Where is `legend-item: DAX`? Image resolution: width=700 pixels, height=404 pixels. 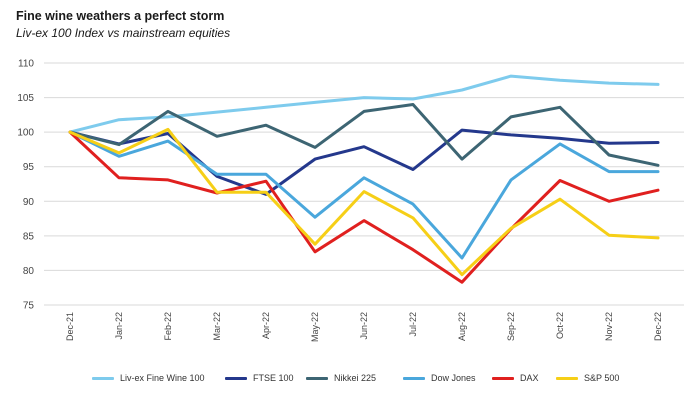
legend-item: DAX is located at coordinates (515, 378).